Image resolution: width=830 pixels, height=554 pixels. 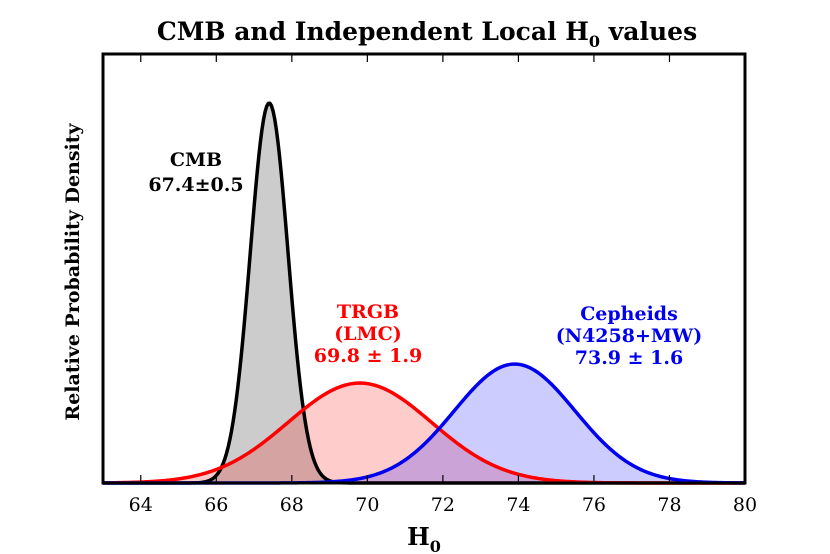 I want to click on x-tick-label: 68, so click(x=292, y=505).